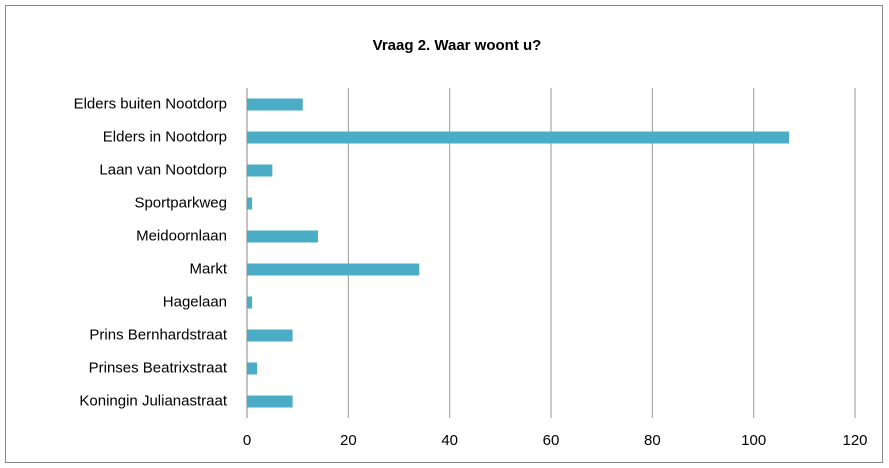 This screenshot has height=468, width=889. What do you see at coordinates (247, 440) in the screenshot?
I see `x-tick-label: 0` at bounding box center [247, 440].